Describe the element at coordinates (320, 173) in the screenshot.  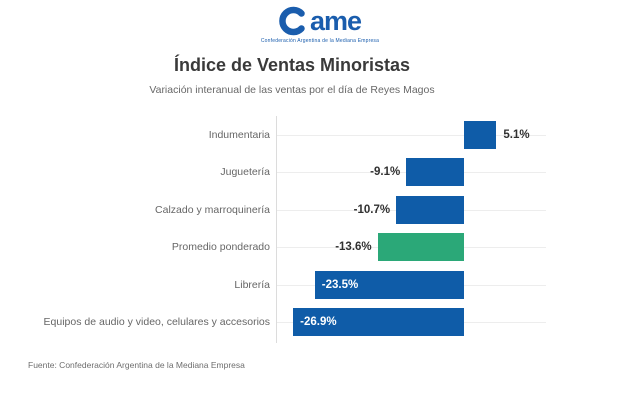
I see `chart-row: Juguetería -9.1%` at that location.